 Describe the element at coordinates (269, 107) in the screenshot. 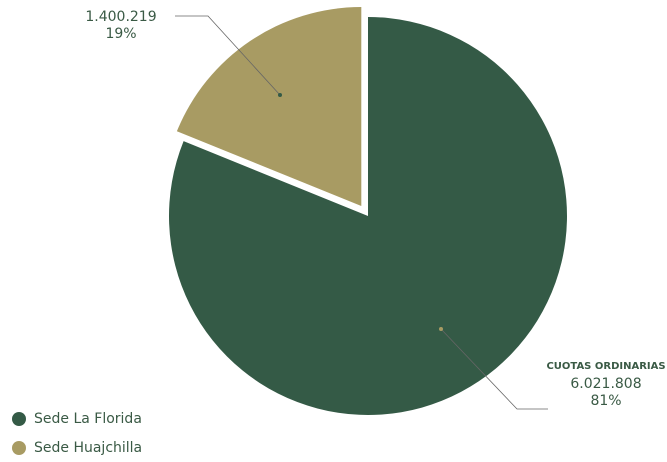

I see `pie-slice-sede-huajchilla` at that location.